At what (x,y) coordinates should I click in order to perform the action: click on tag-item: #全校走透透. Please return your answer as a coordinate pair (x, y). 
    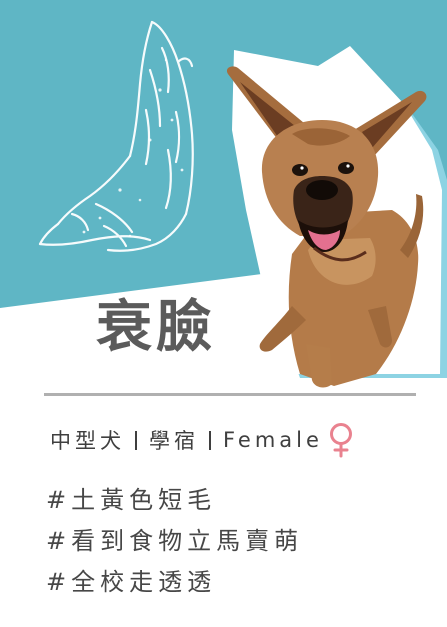
    Looking at the image, I should click on (131, 582).